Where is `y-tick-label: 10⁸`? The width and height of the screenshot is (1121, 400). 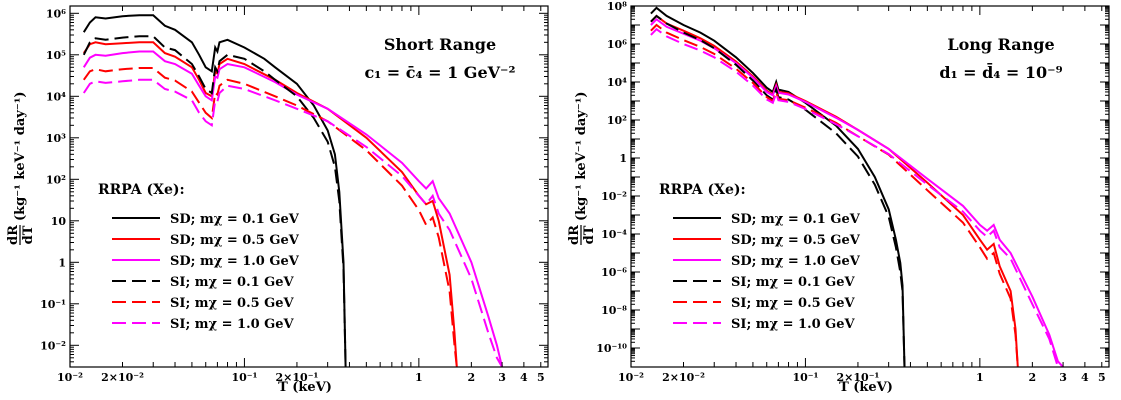
y-tick-label: 10⁸ is located at coordinates (617, 6).